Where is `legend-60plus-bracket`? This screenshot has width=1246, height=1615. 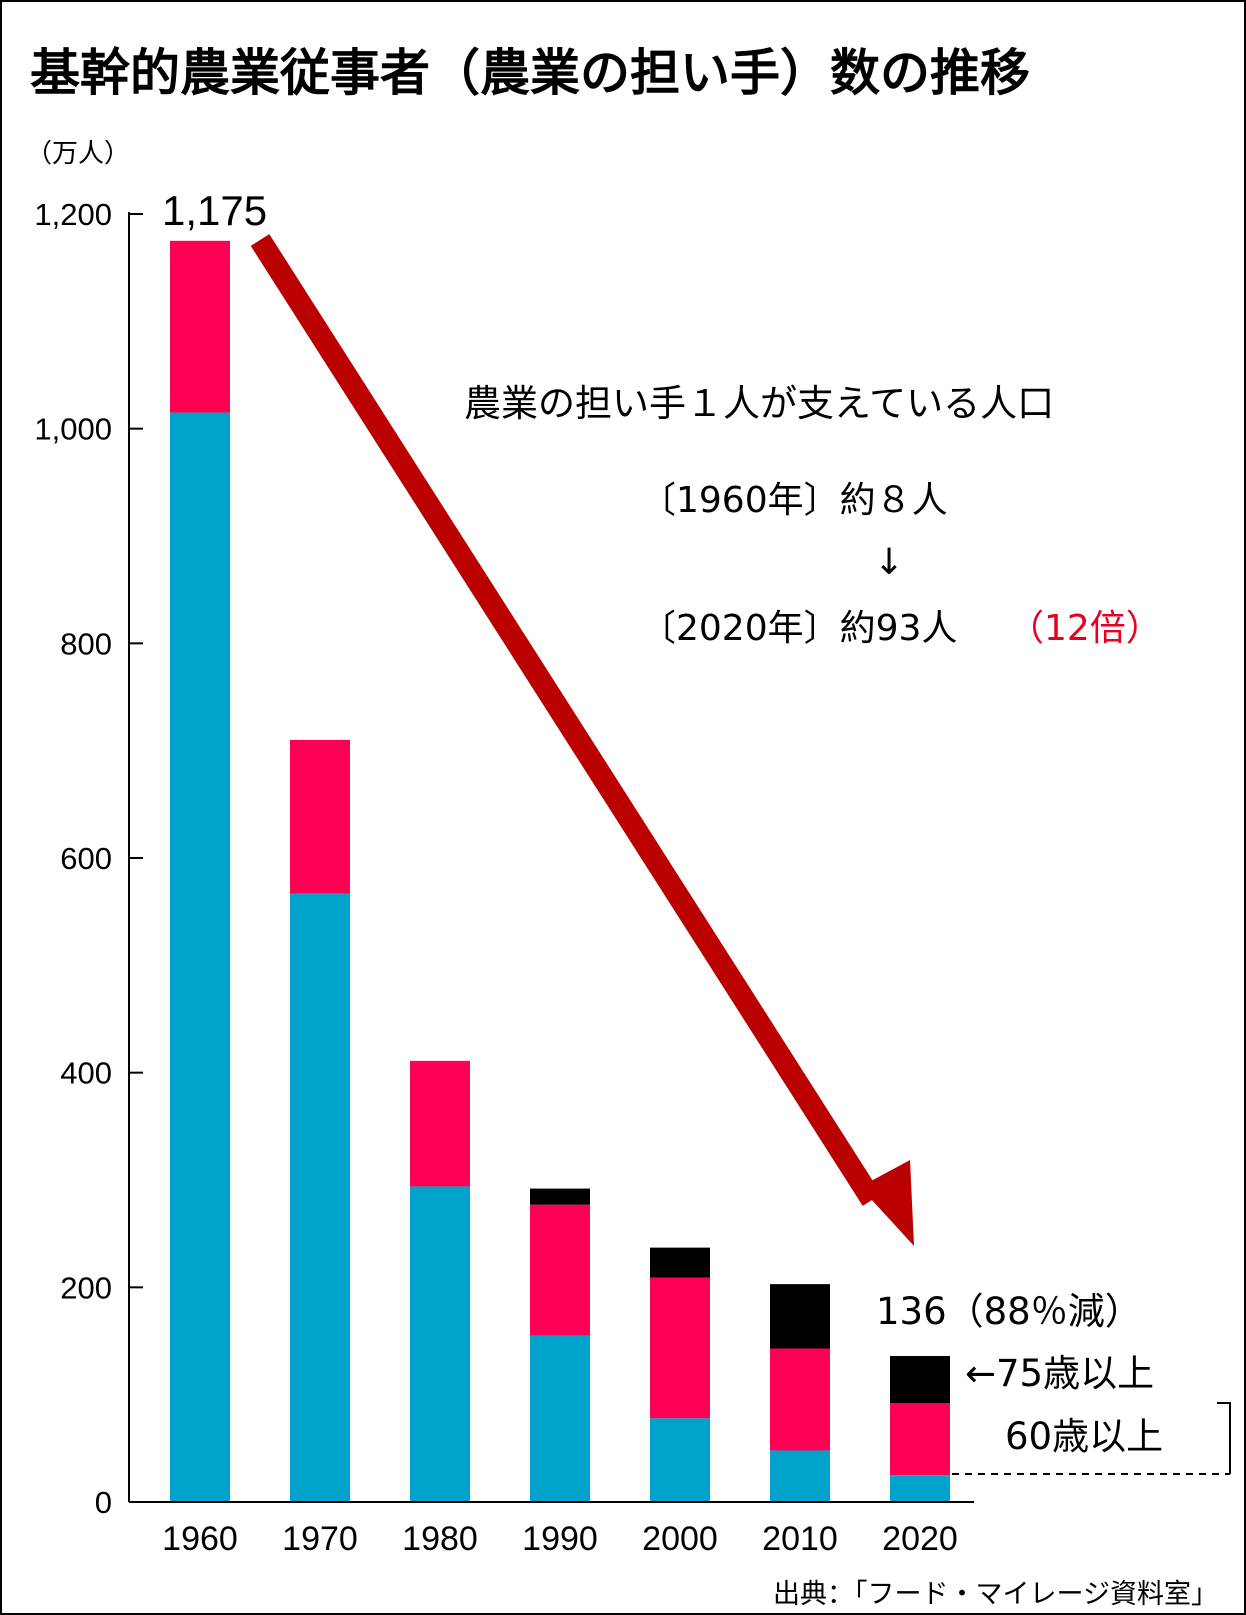 legend-60plus-bracket is located at coordinates (1224, 1438).